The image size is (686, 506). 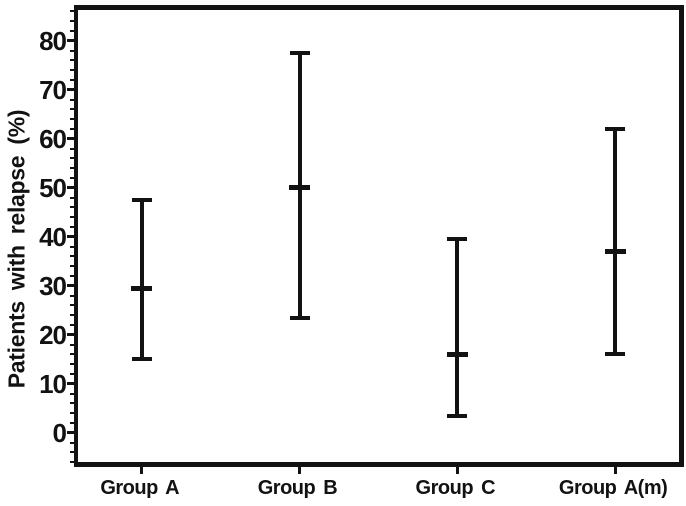 I want to click on x-axis-category-label: Group C, so click(x=455, y=488).